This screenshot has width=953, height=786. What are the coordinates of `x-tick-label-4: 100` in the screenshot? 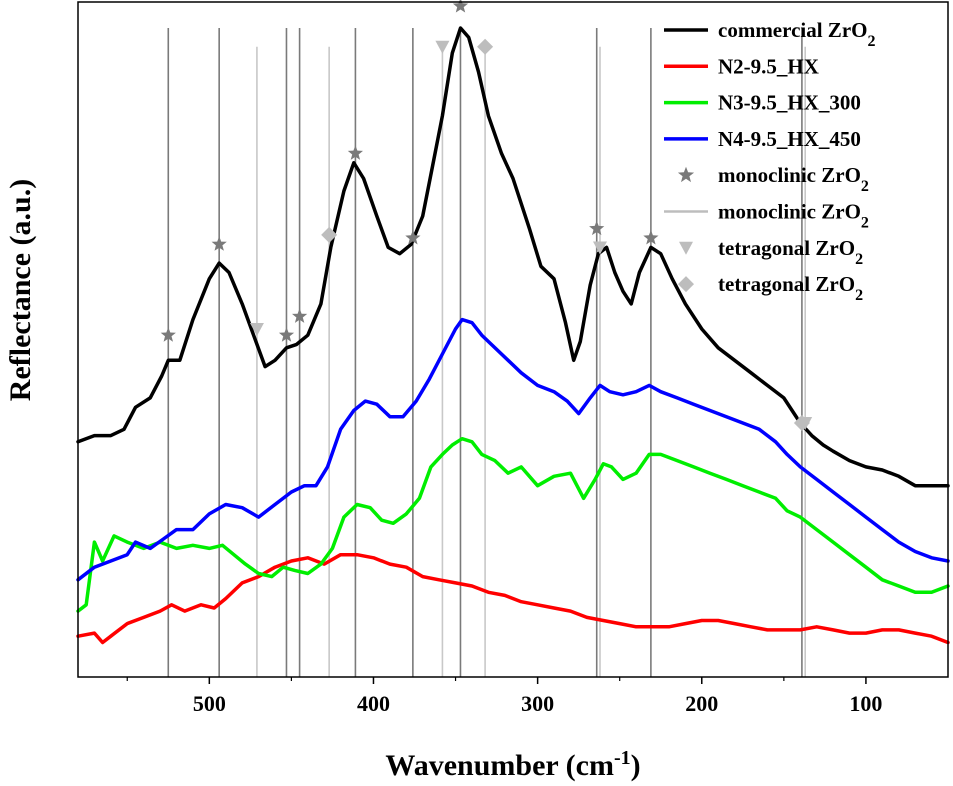 It's located at (865, 703).